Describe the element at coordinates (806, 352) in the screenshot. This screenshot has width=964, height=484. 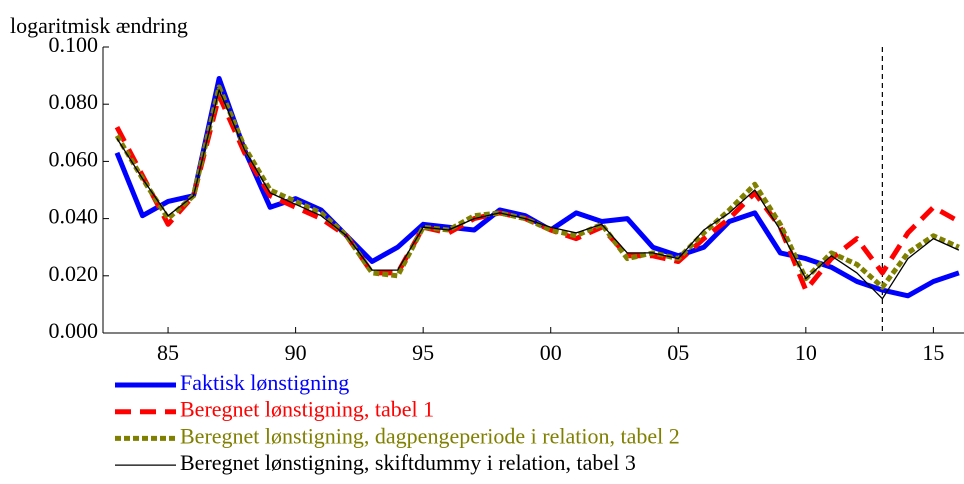
I see `x-tick-label: 10` at that location.